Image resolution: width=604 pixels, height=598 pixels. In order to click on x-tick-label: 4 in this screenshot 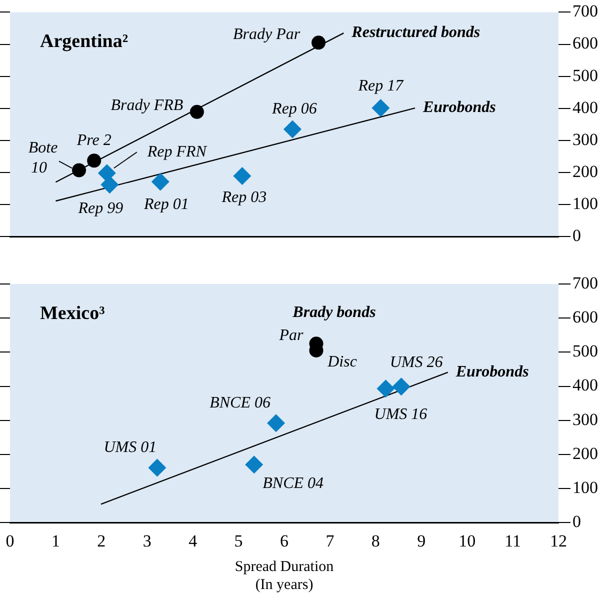, I will do `click(193, 540)`.